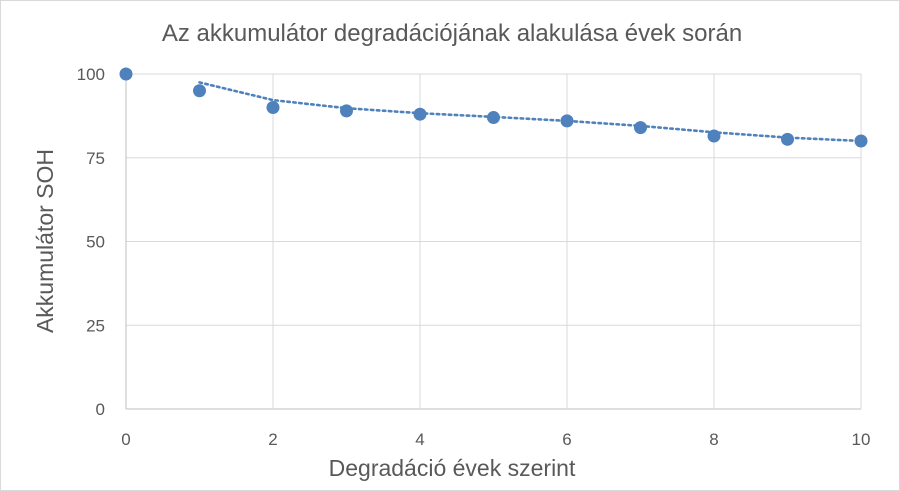 Image resolution: width=900 pixels, height=491 pixels. What do you see at coordinates (861, 439) in the screenshot?
I see `x-tick-label: 10` at bounding box center [861, 439].